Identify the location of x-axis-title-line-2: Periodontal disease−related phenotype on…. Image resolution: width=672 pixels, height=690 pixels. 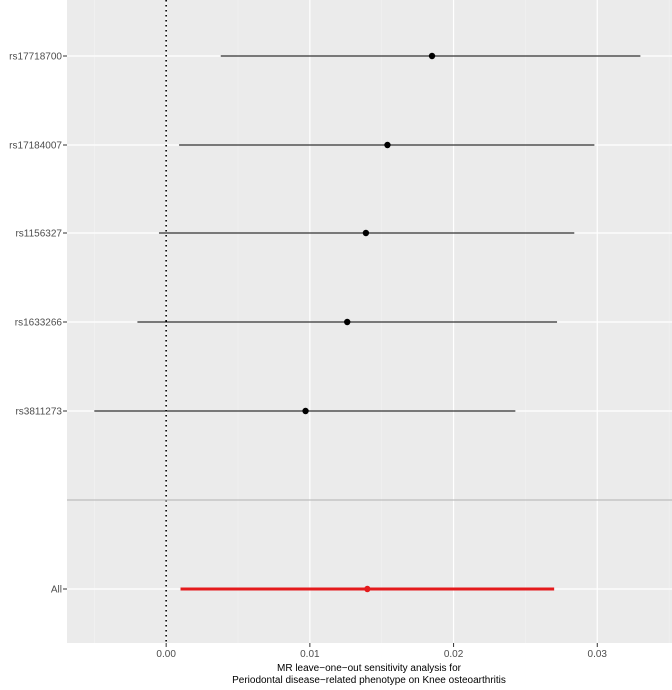
(369, 680).